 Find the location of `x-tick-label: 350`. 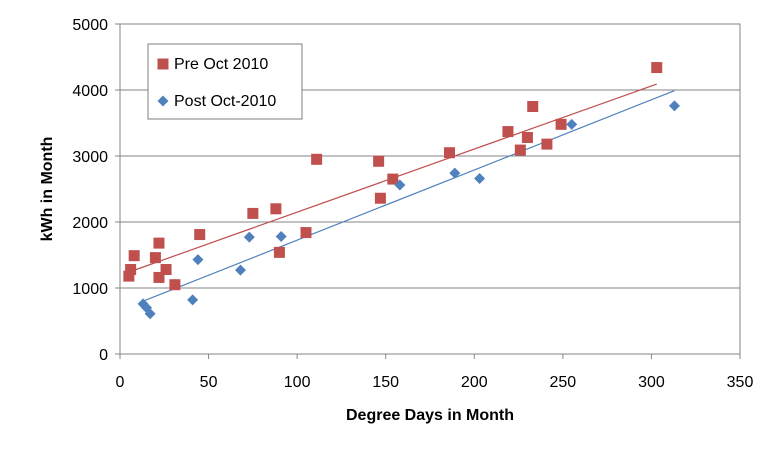

x-tick-label: 350 is located at coordinates (740, 382).